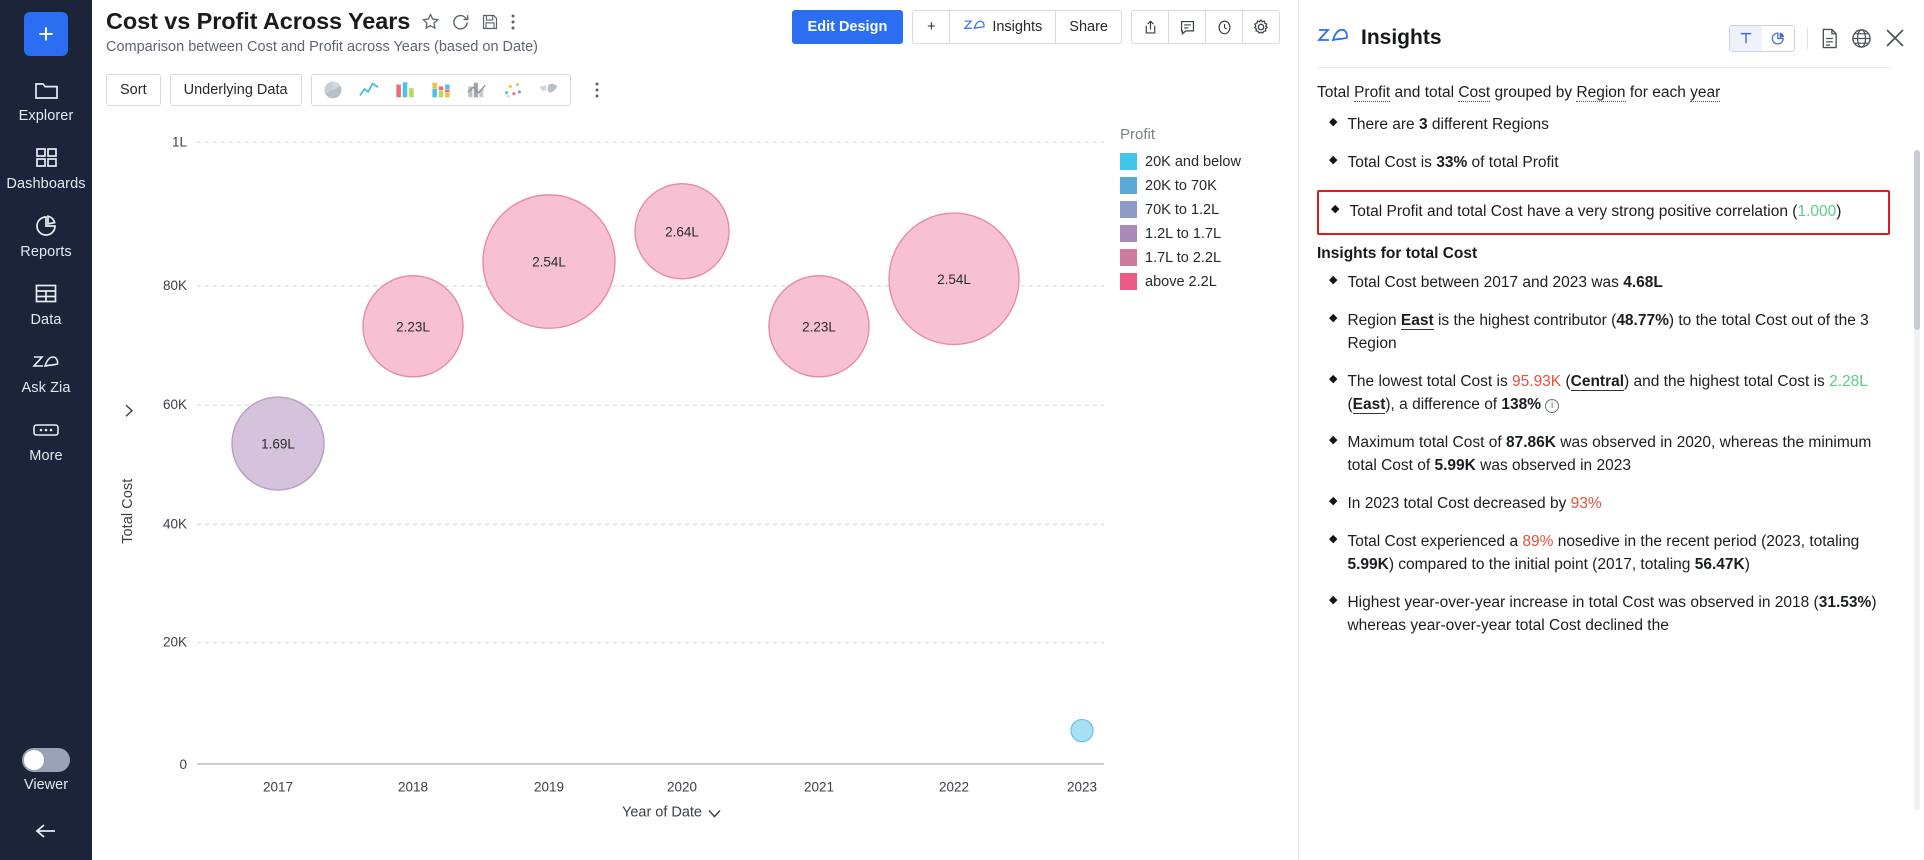 This screenshot has width=1924, height=860. I want to click on legend-item-4: 1.7L to 2.2L, so click(1192, 257).